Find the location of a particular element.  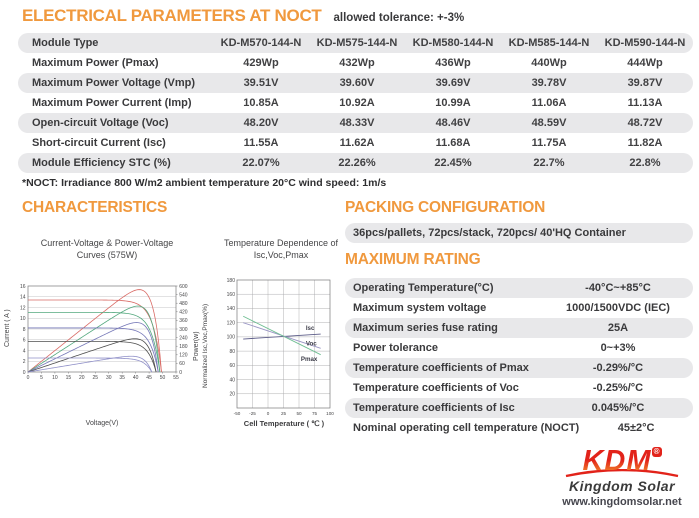

x-tick-label: 30 is located at coordinates (109, 378).